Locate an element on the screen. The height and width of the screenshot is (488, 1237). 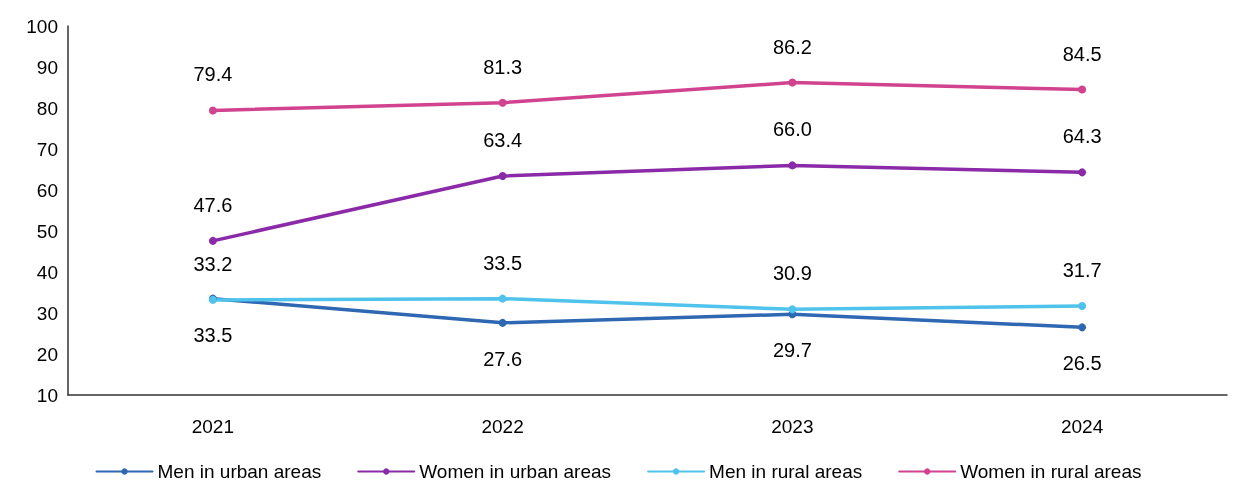
y-tick-label: 60 is located at coordinates (47, 190).